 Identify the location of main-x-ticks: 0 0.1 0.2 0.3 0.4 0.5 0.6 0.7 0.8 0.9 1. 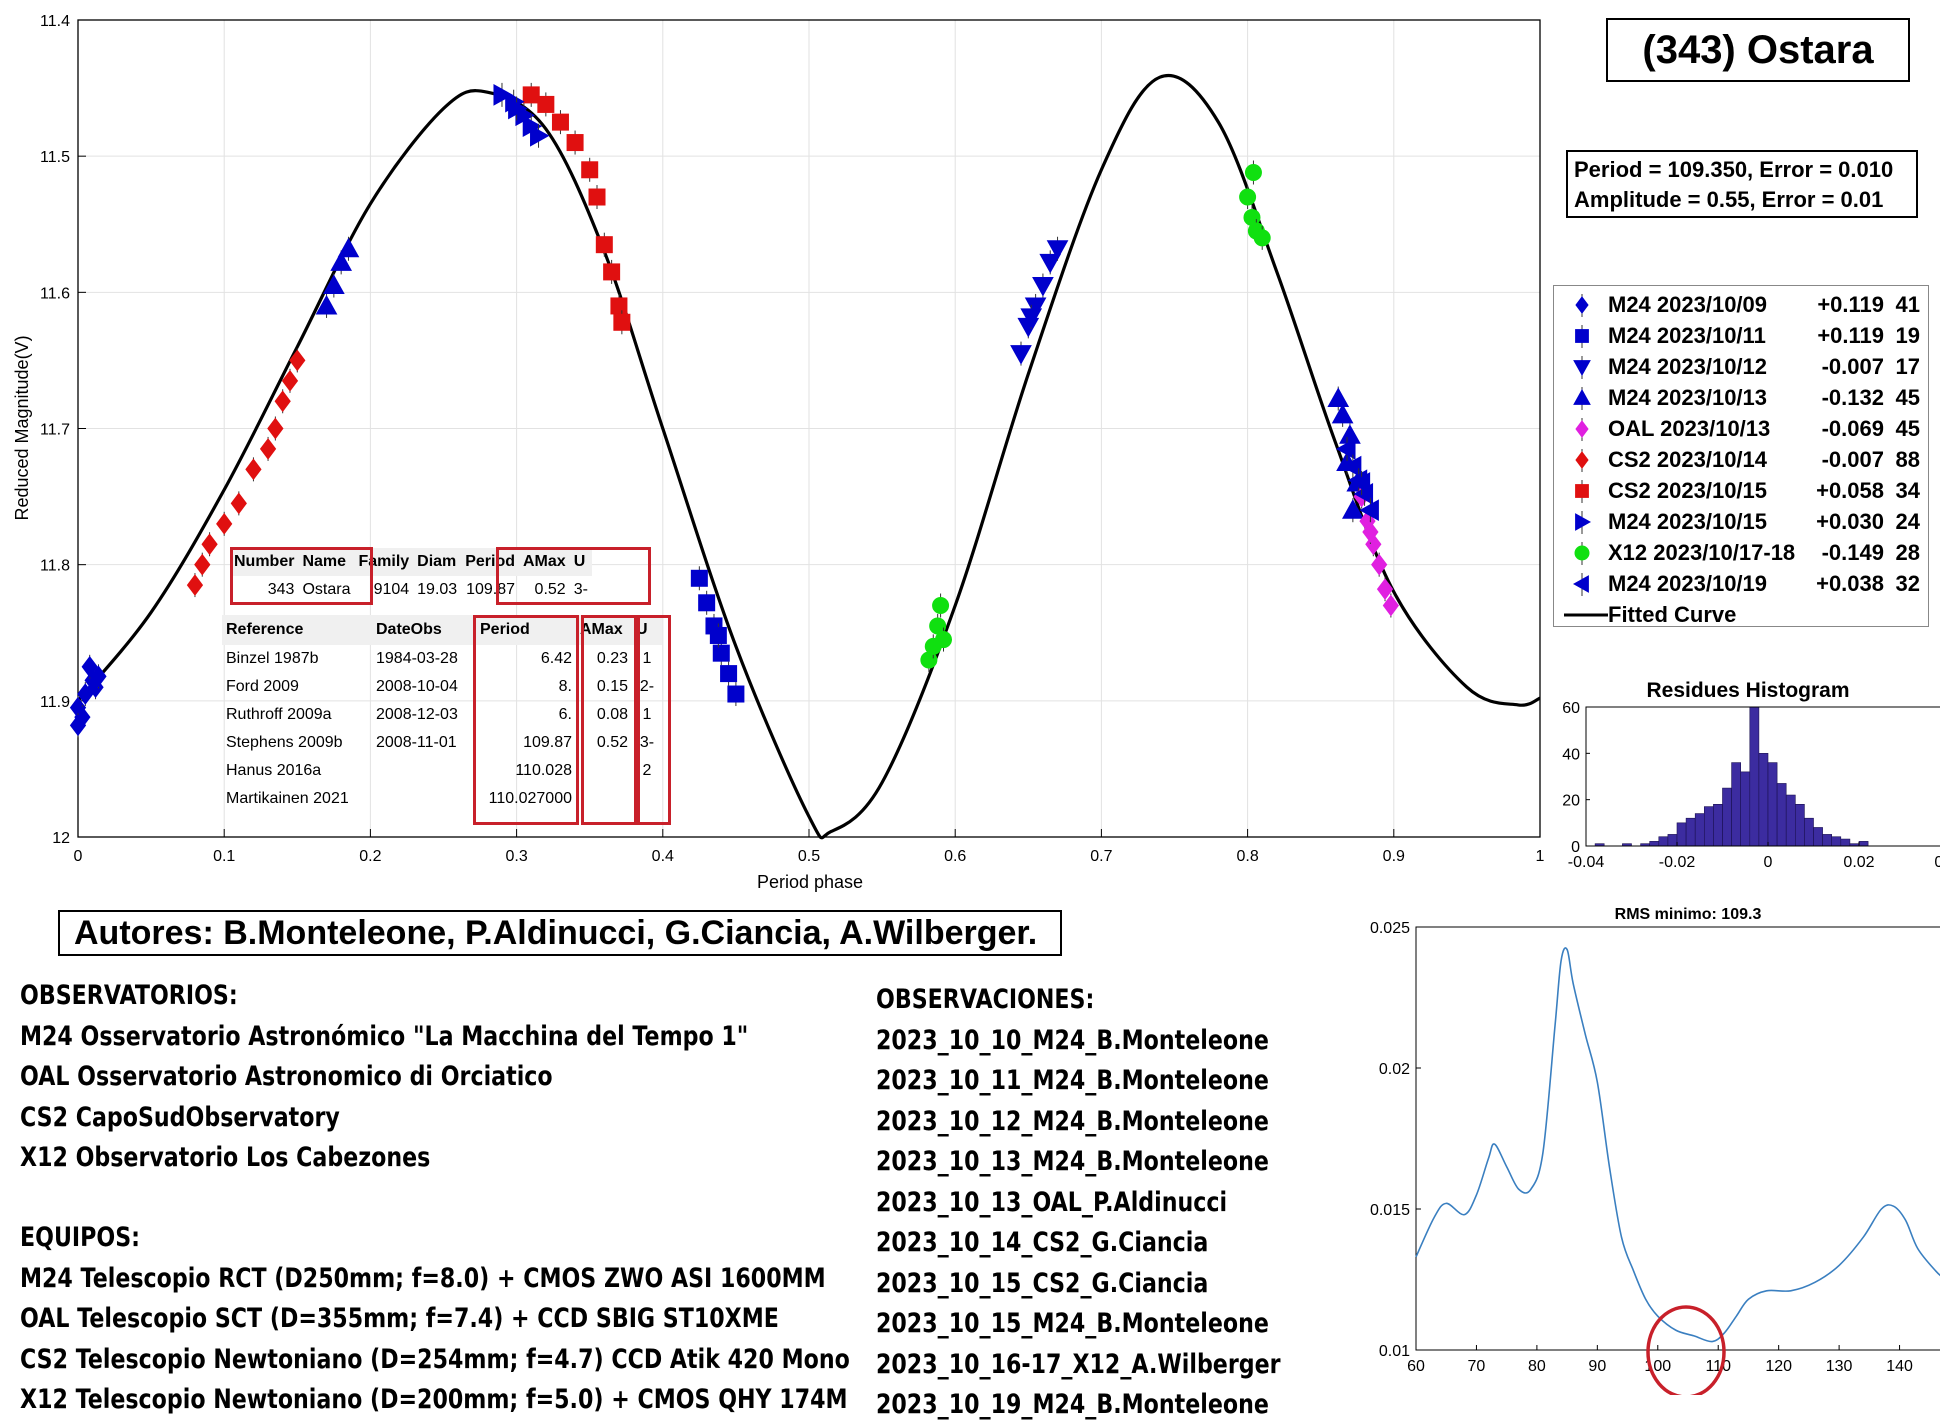
(809, 847).